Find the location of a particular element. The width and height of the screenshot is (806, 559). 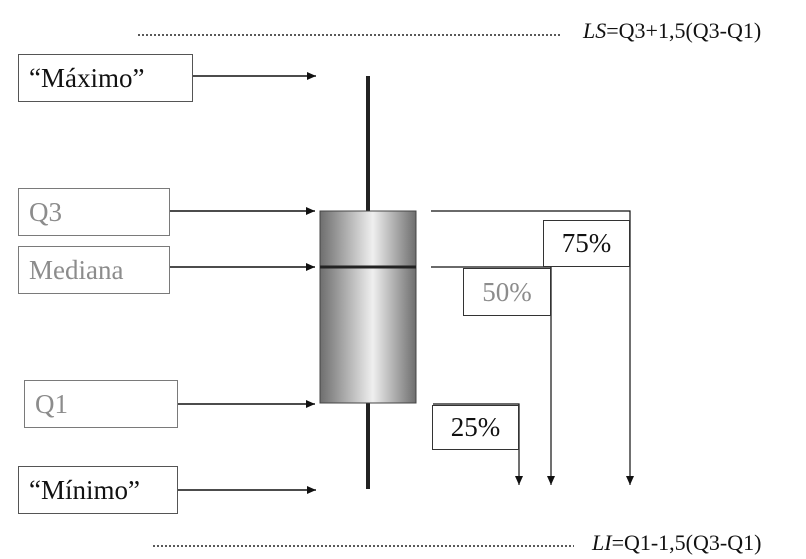

label-mediana: Mediana is located at coordinates (94, 270).